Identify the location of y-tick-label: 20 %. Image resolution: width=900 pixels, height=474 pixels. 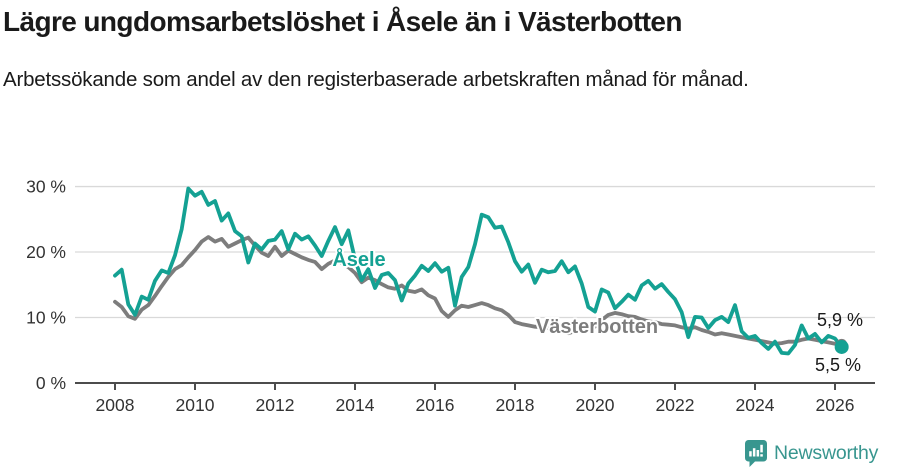
(46, 252).